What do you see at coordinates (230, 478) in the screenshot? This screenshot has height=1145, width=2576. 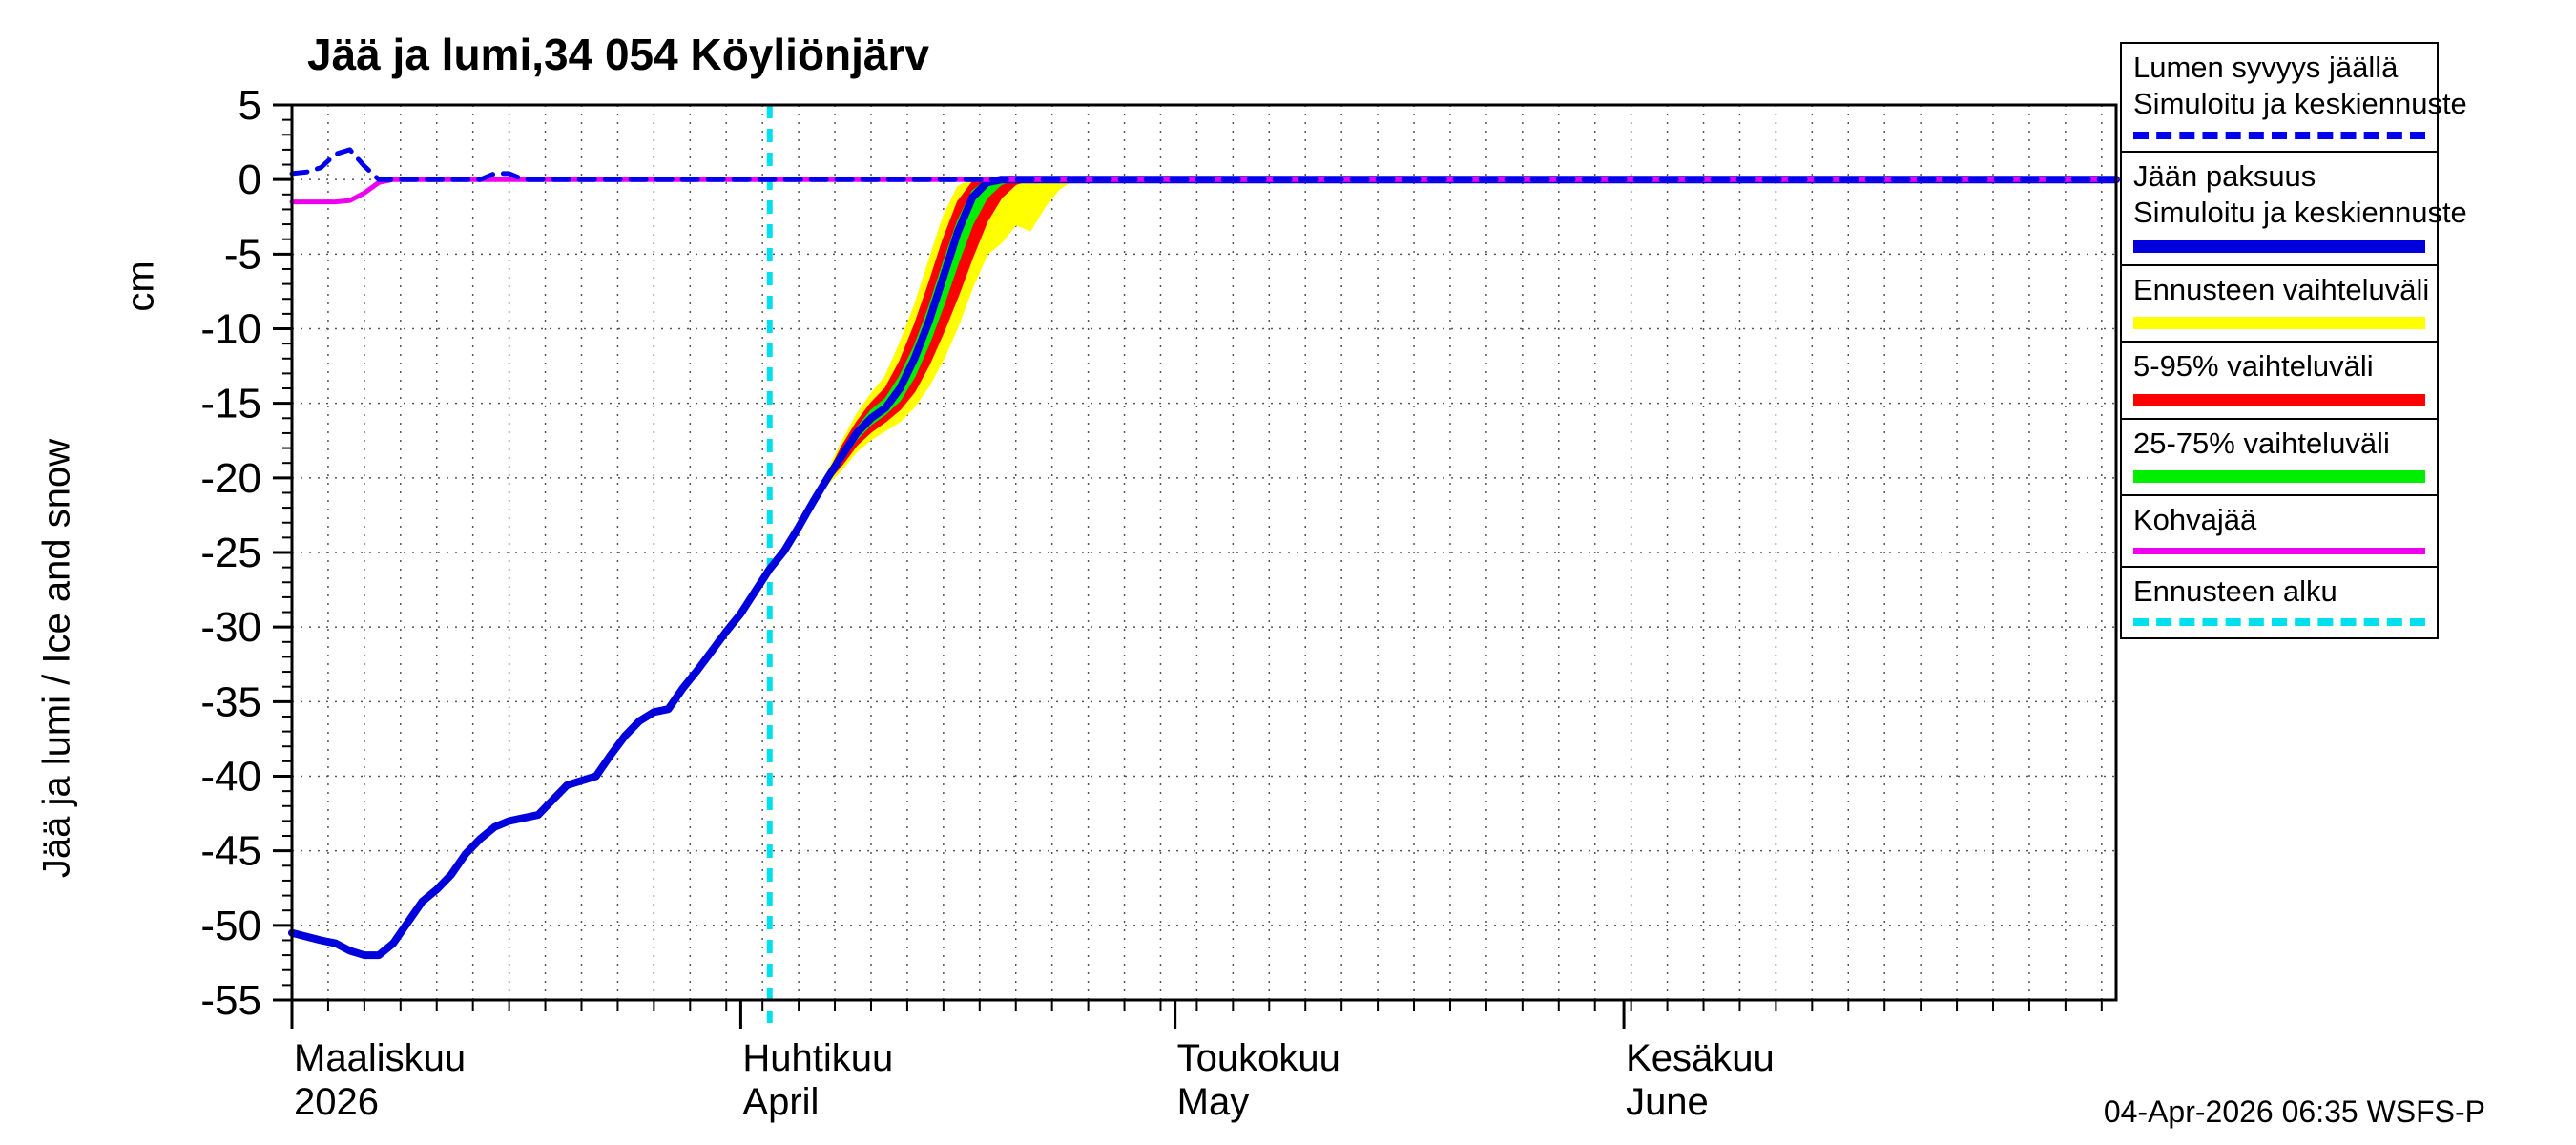 I see `y-tick-label: -20` at bounding box center [230, 478].